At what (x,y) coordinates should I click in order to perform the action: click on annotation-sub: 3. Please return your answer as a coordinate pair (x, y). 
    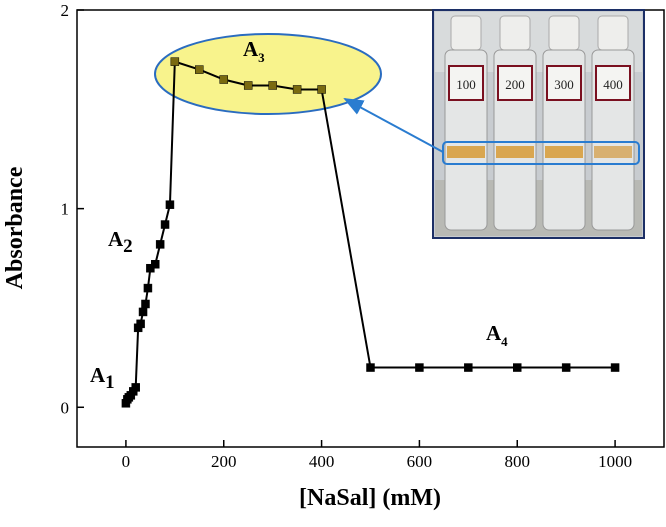
    Looking at the image, I should click on (261, 57).